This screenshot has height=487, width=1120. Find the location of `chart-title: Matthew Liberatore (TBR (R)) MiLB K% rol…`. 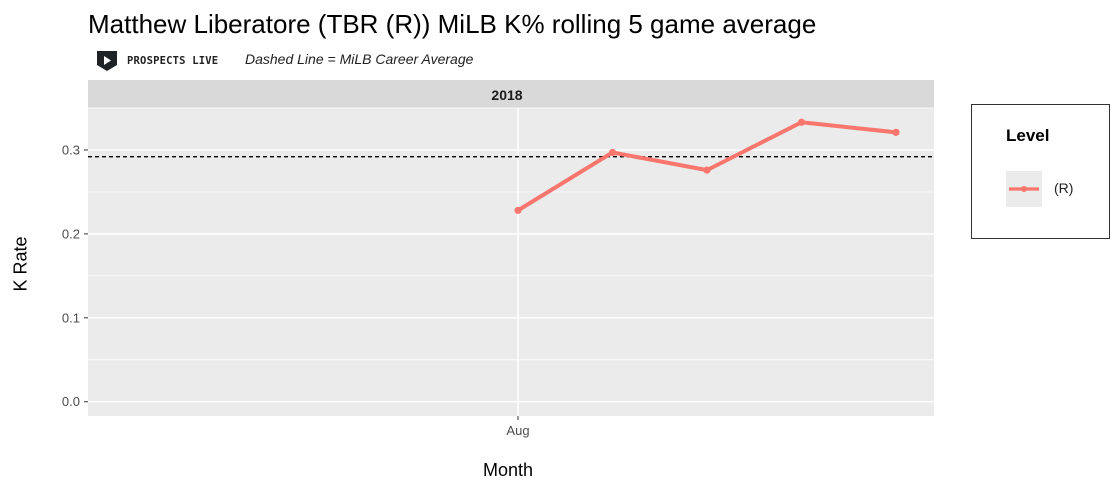

chart-title: Matthew Liberatore (TBR (R)) MiLB K% rol… is located at coordinates (452, 24).